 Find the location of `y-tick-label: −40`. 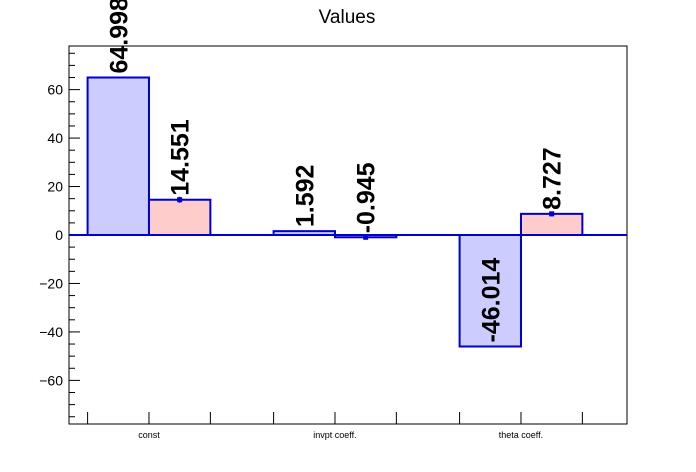

y-tick-label: −40 is located at coordinates (51, 332).